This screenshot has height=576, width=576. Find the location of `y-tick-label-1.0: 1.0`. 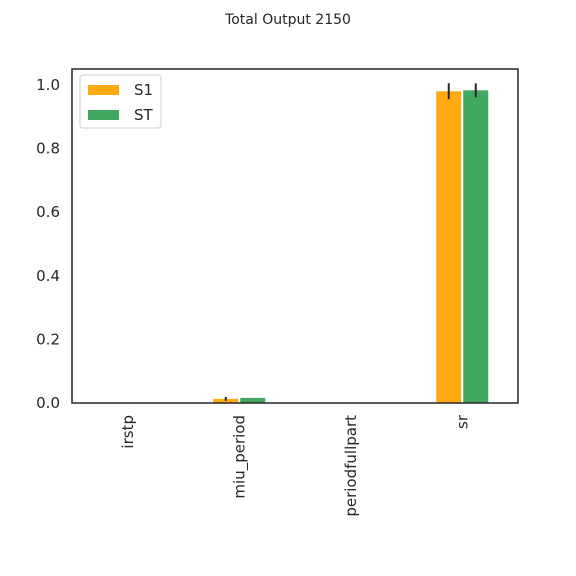

y-tick-label-1.0: 1.0 is located at coordinates (48, 85).